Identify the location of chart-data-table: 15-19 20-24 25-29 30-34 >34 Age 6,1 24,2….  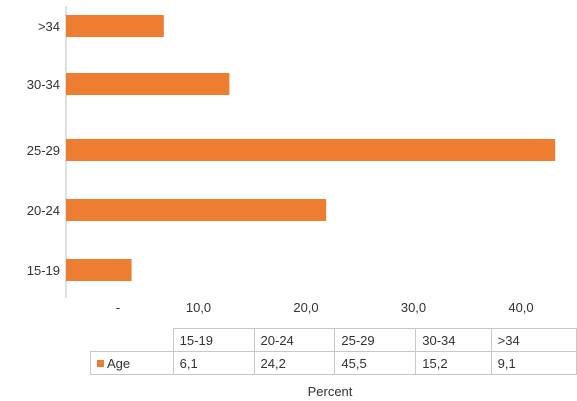
(333, 351).